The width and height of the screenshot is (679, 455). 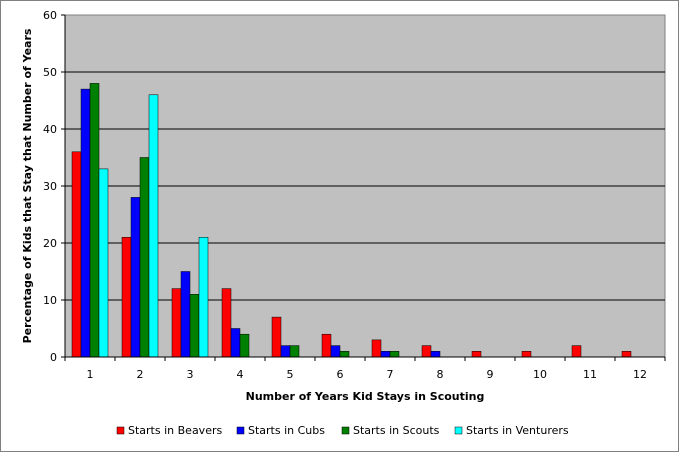 What do you see at coordinates (140, 374) in the screenshot?
I see `x-tick-label: 2` at bounding box center [140, 374].